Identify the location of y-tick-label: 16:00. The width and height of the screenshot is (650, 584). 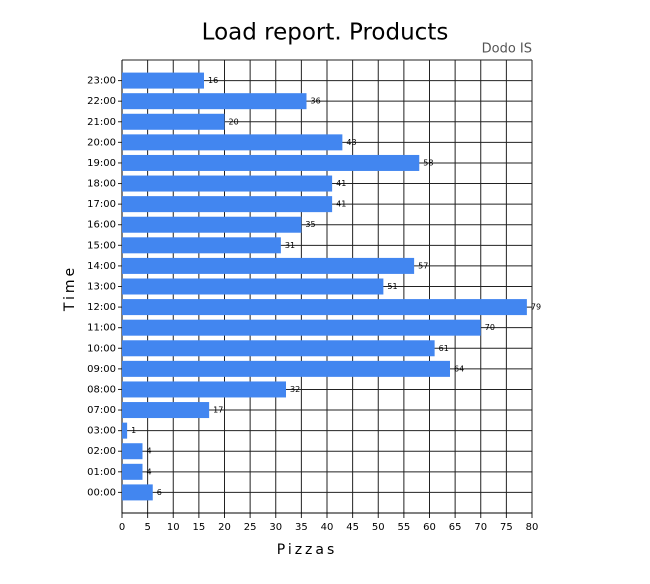
(101, 225).